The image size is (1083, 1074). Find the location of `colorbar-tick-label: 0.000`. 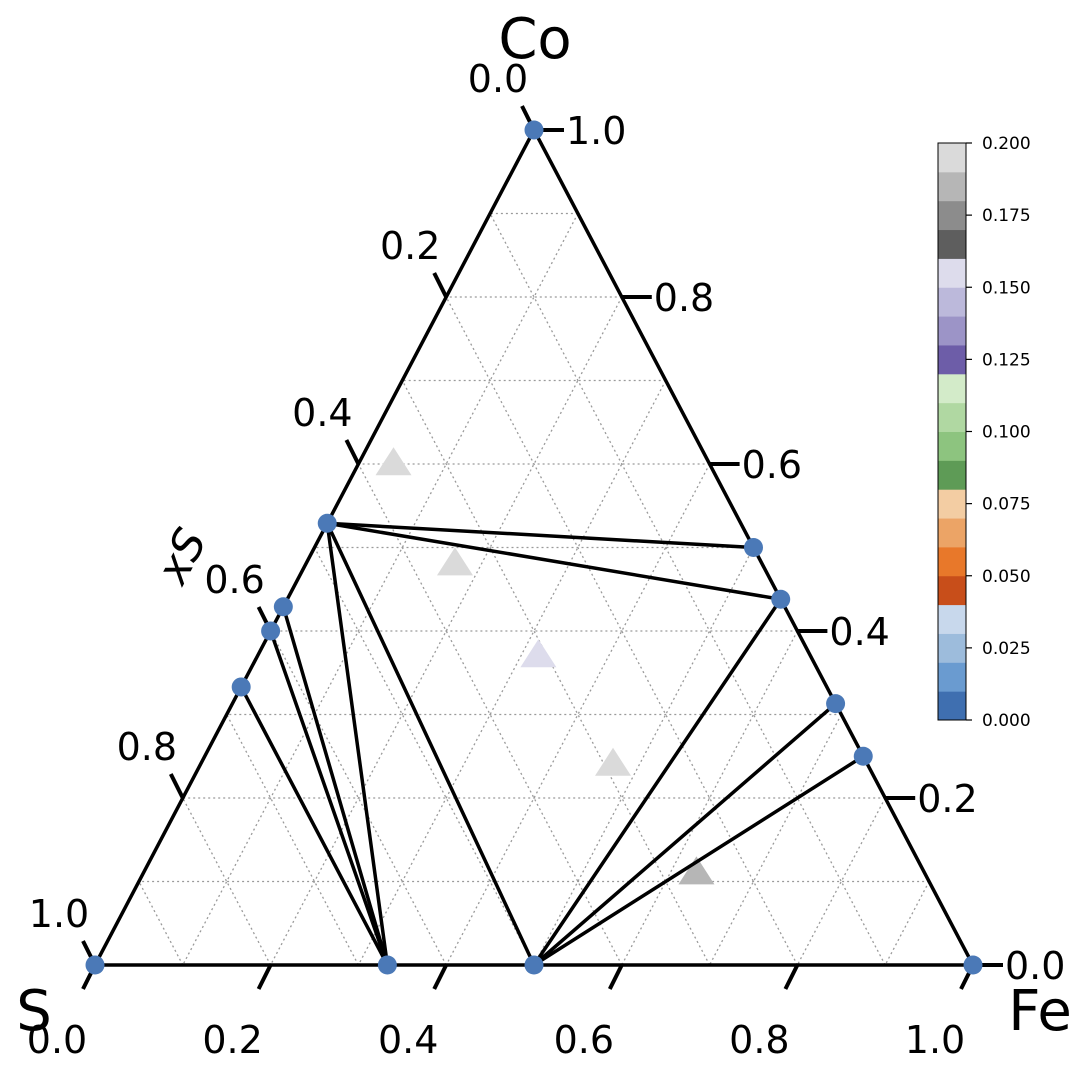

colorbar-tick-label: 0.000 is located at coordinates (1006, 721).